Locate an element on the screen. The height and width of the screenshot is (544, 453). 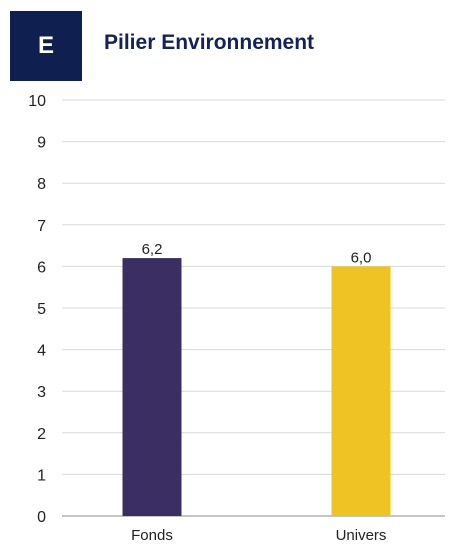
y-tick-label: 3 is located at coordinates (41, 392).